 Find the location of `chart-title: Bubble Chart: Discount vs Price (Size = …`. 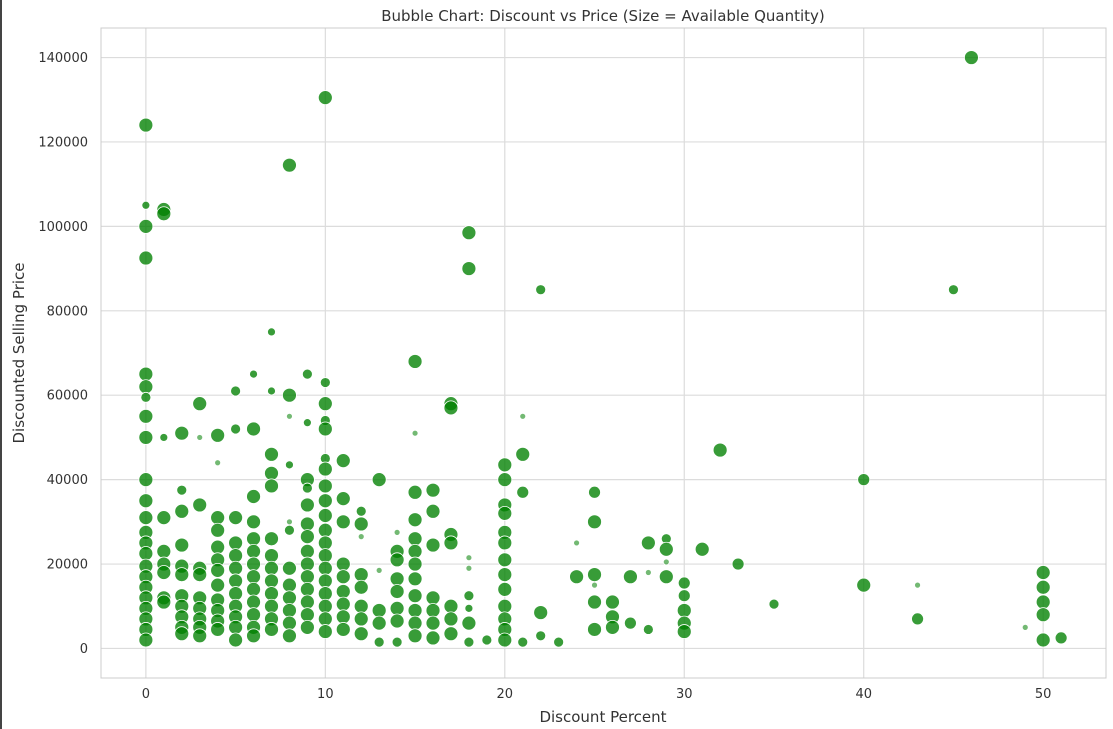

chart-title: Bubble Chart: Discount vs Price (Size = … is located at coordinates (603, 16).